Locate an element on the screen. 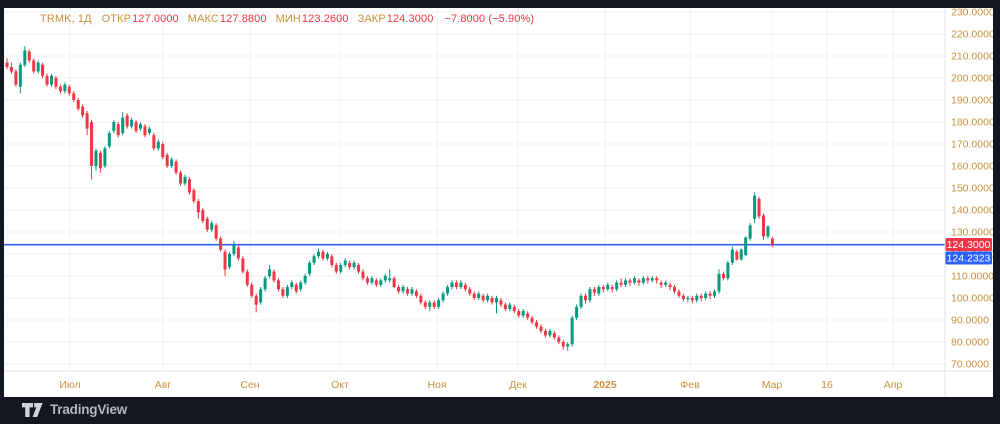  price-axis-label: 160.0000 is located at coordinates (972, 167).